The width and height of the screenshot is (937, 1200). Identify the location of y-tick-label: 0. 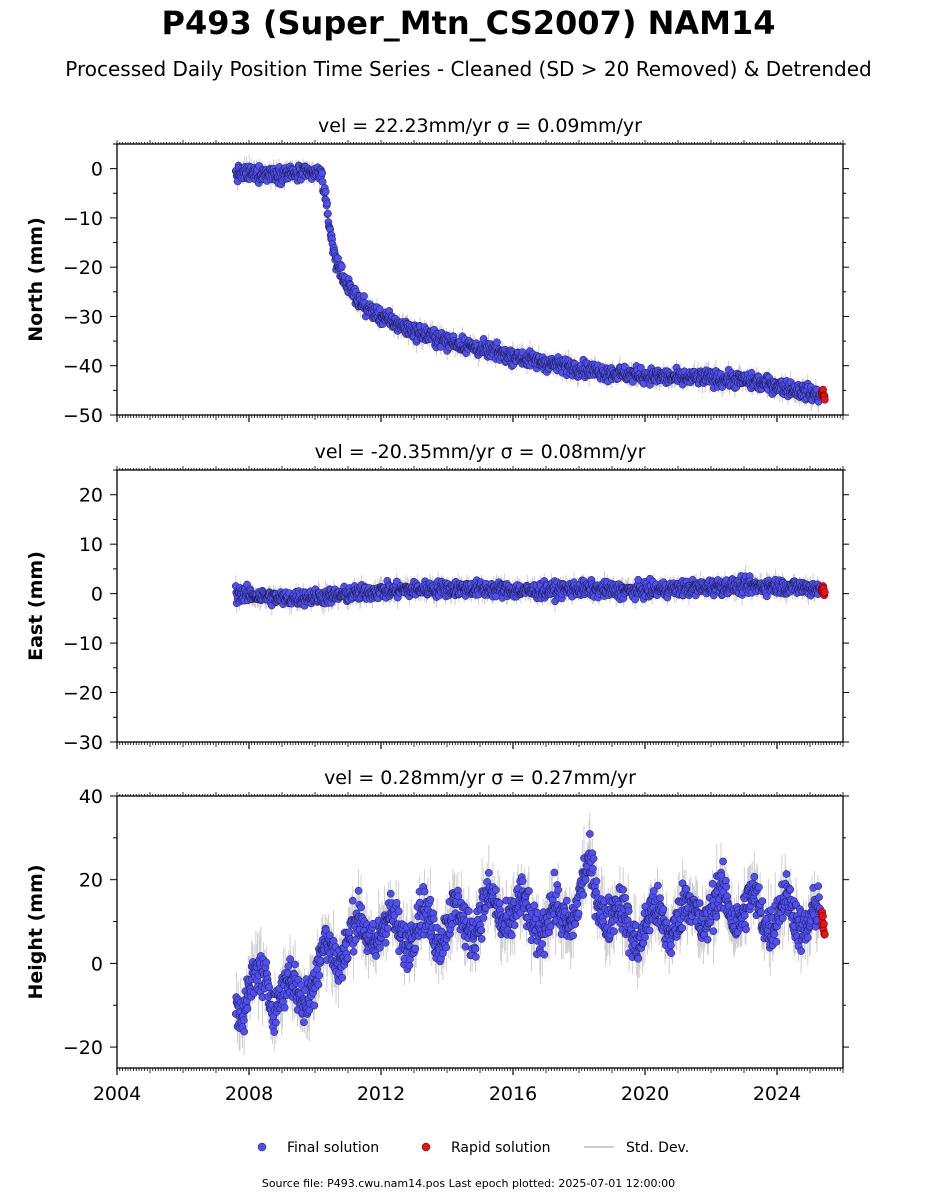
(97, 170).